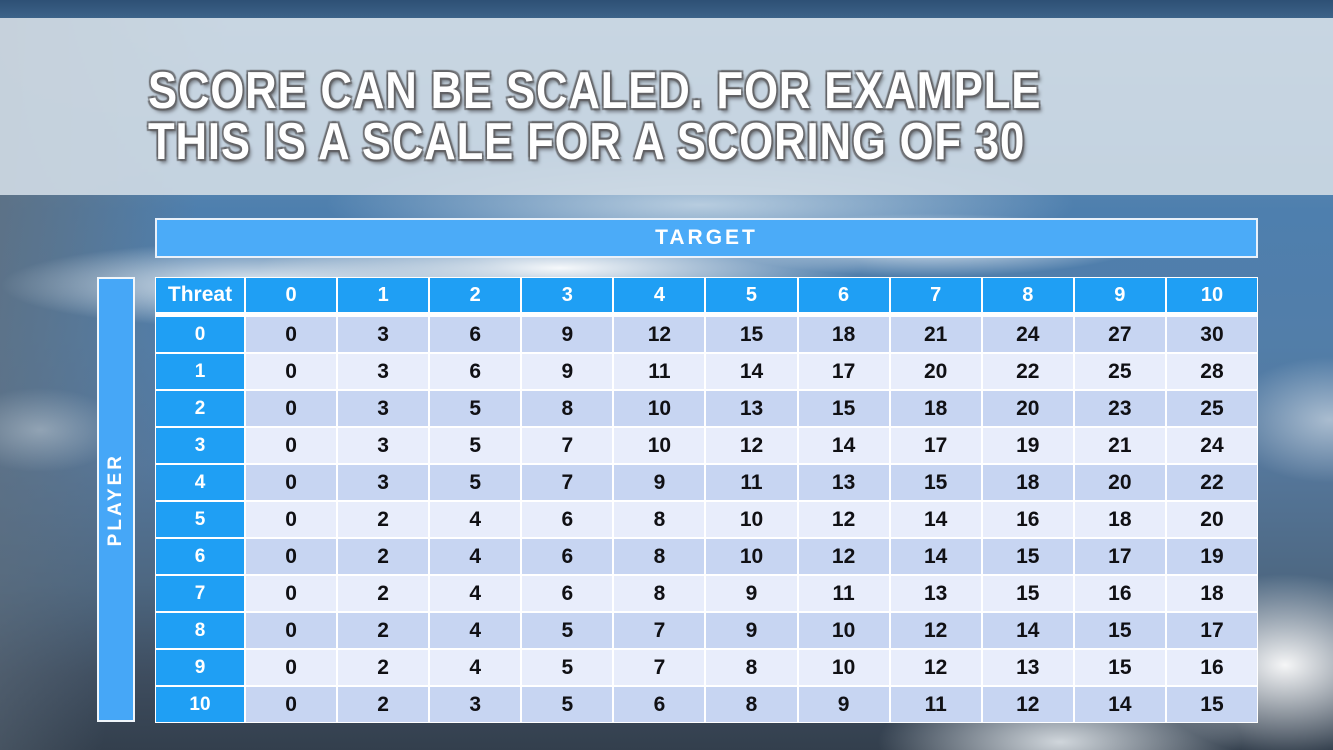  I want to click on row-header-9: 9, so click(200, 667).